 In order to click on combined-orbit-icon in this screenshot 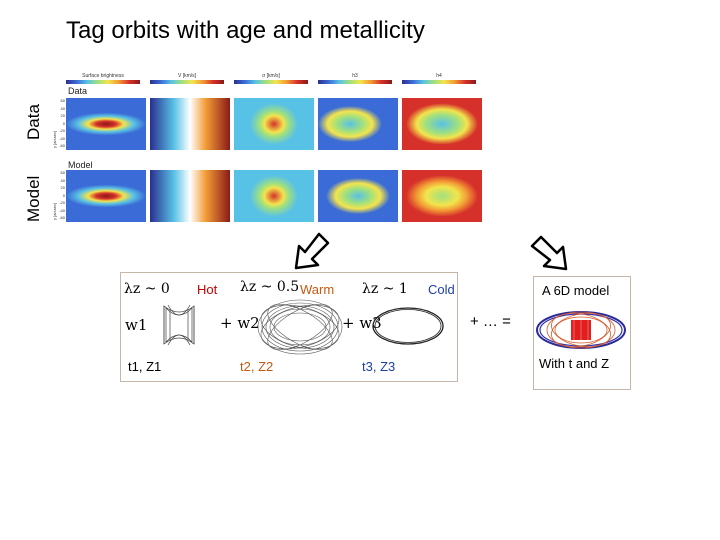, I will do `click(581, 330)`.